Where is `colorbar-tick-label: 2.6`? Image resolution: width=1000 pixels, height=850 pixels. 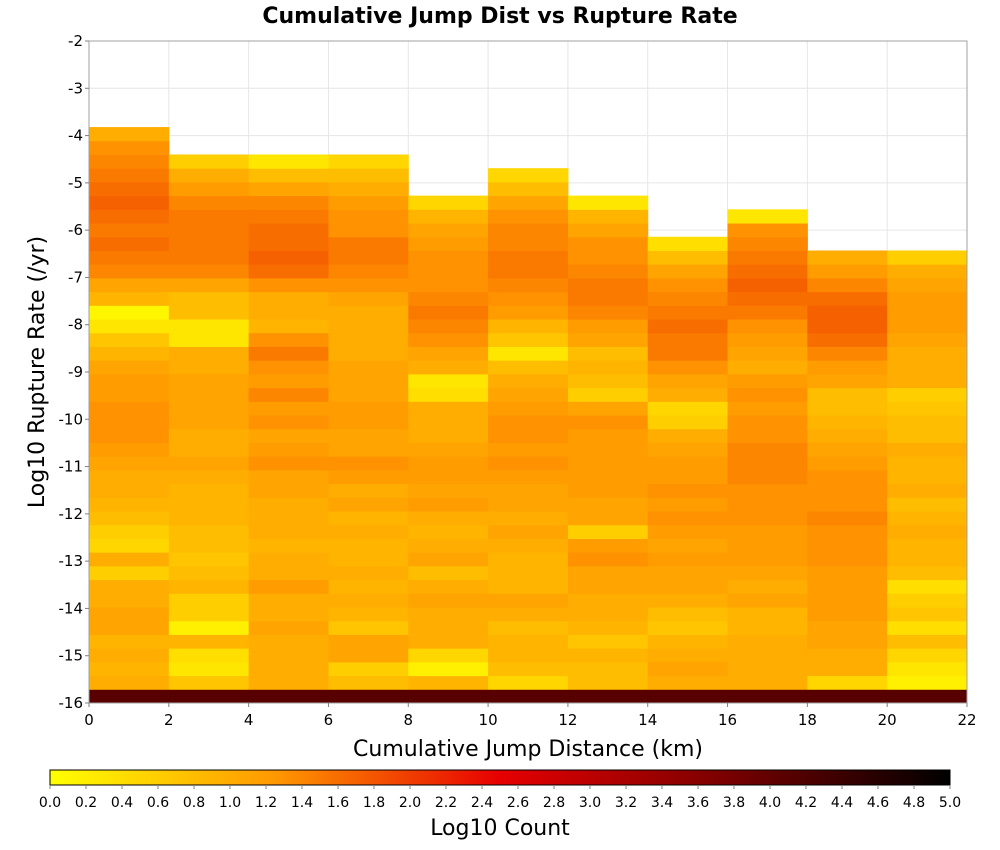 colorbar-tick-label: 2.6 is located at coordinates (518, 803).